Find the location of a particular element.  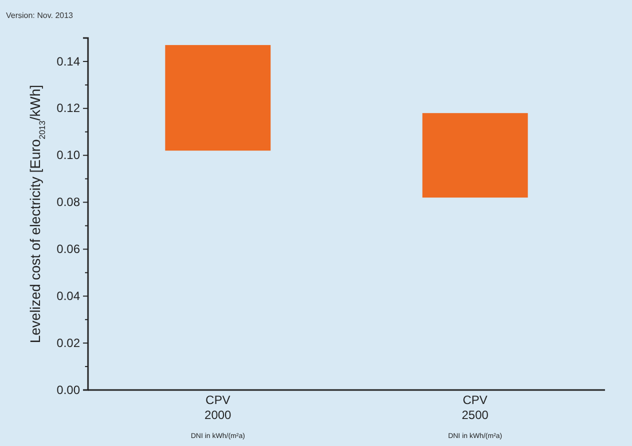

y-tick-label: 0.10 is located at coordinates (68, 155).